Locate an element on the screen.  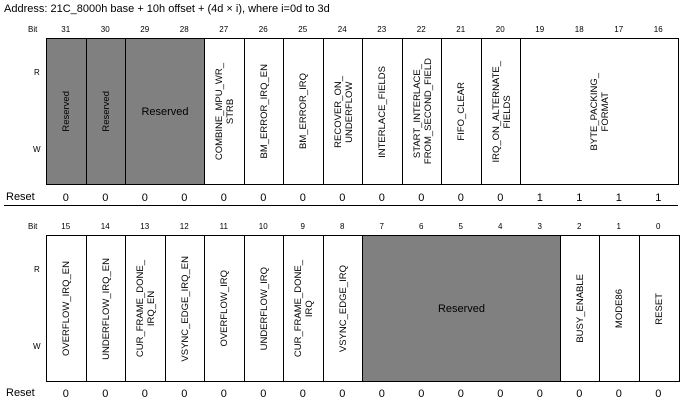
register-field: VSYNC_EDGE_IRQ is located at coordinates (343, 308).